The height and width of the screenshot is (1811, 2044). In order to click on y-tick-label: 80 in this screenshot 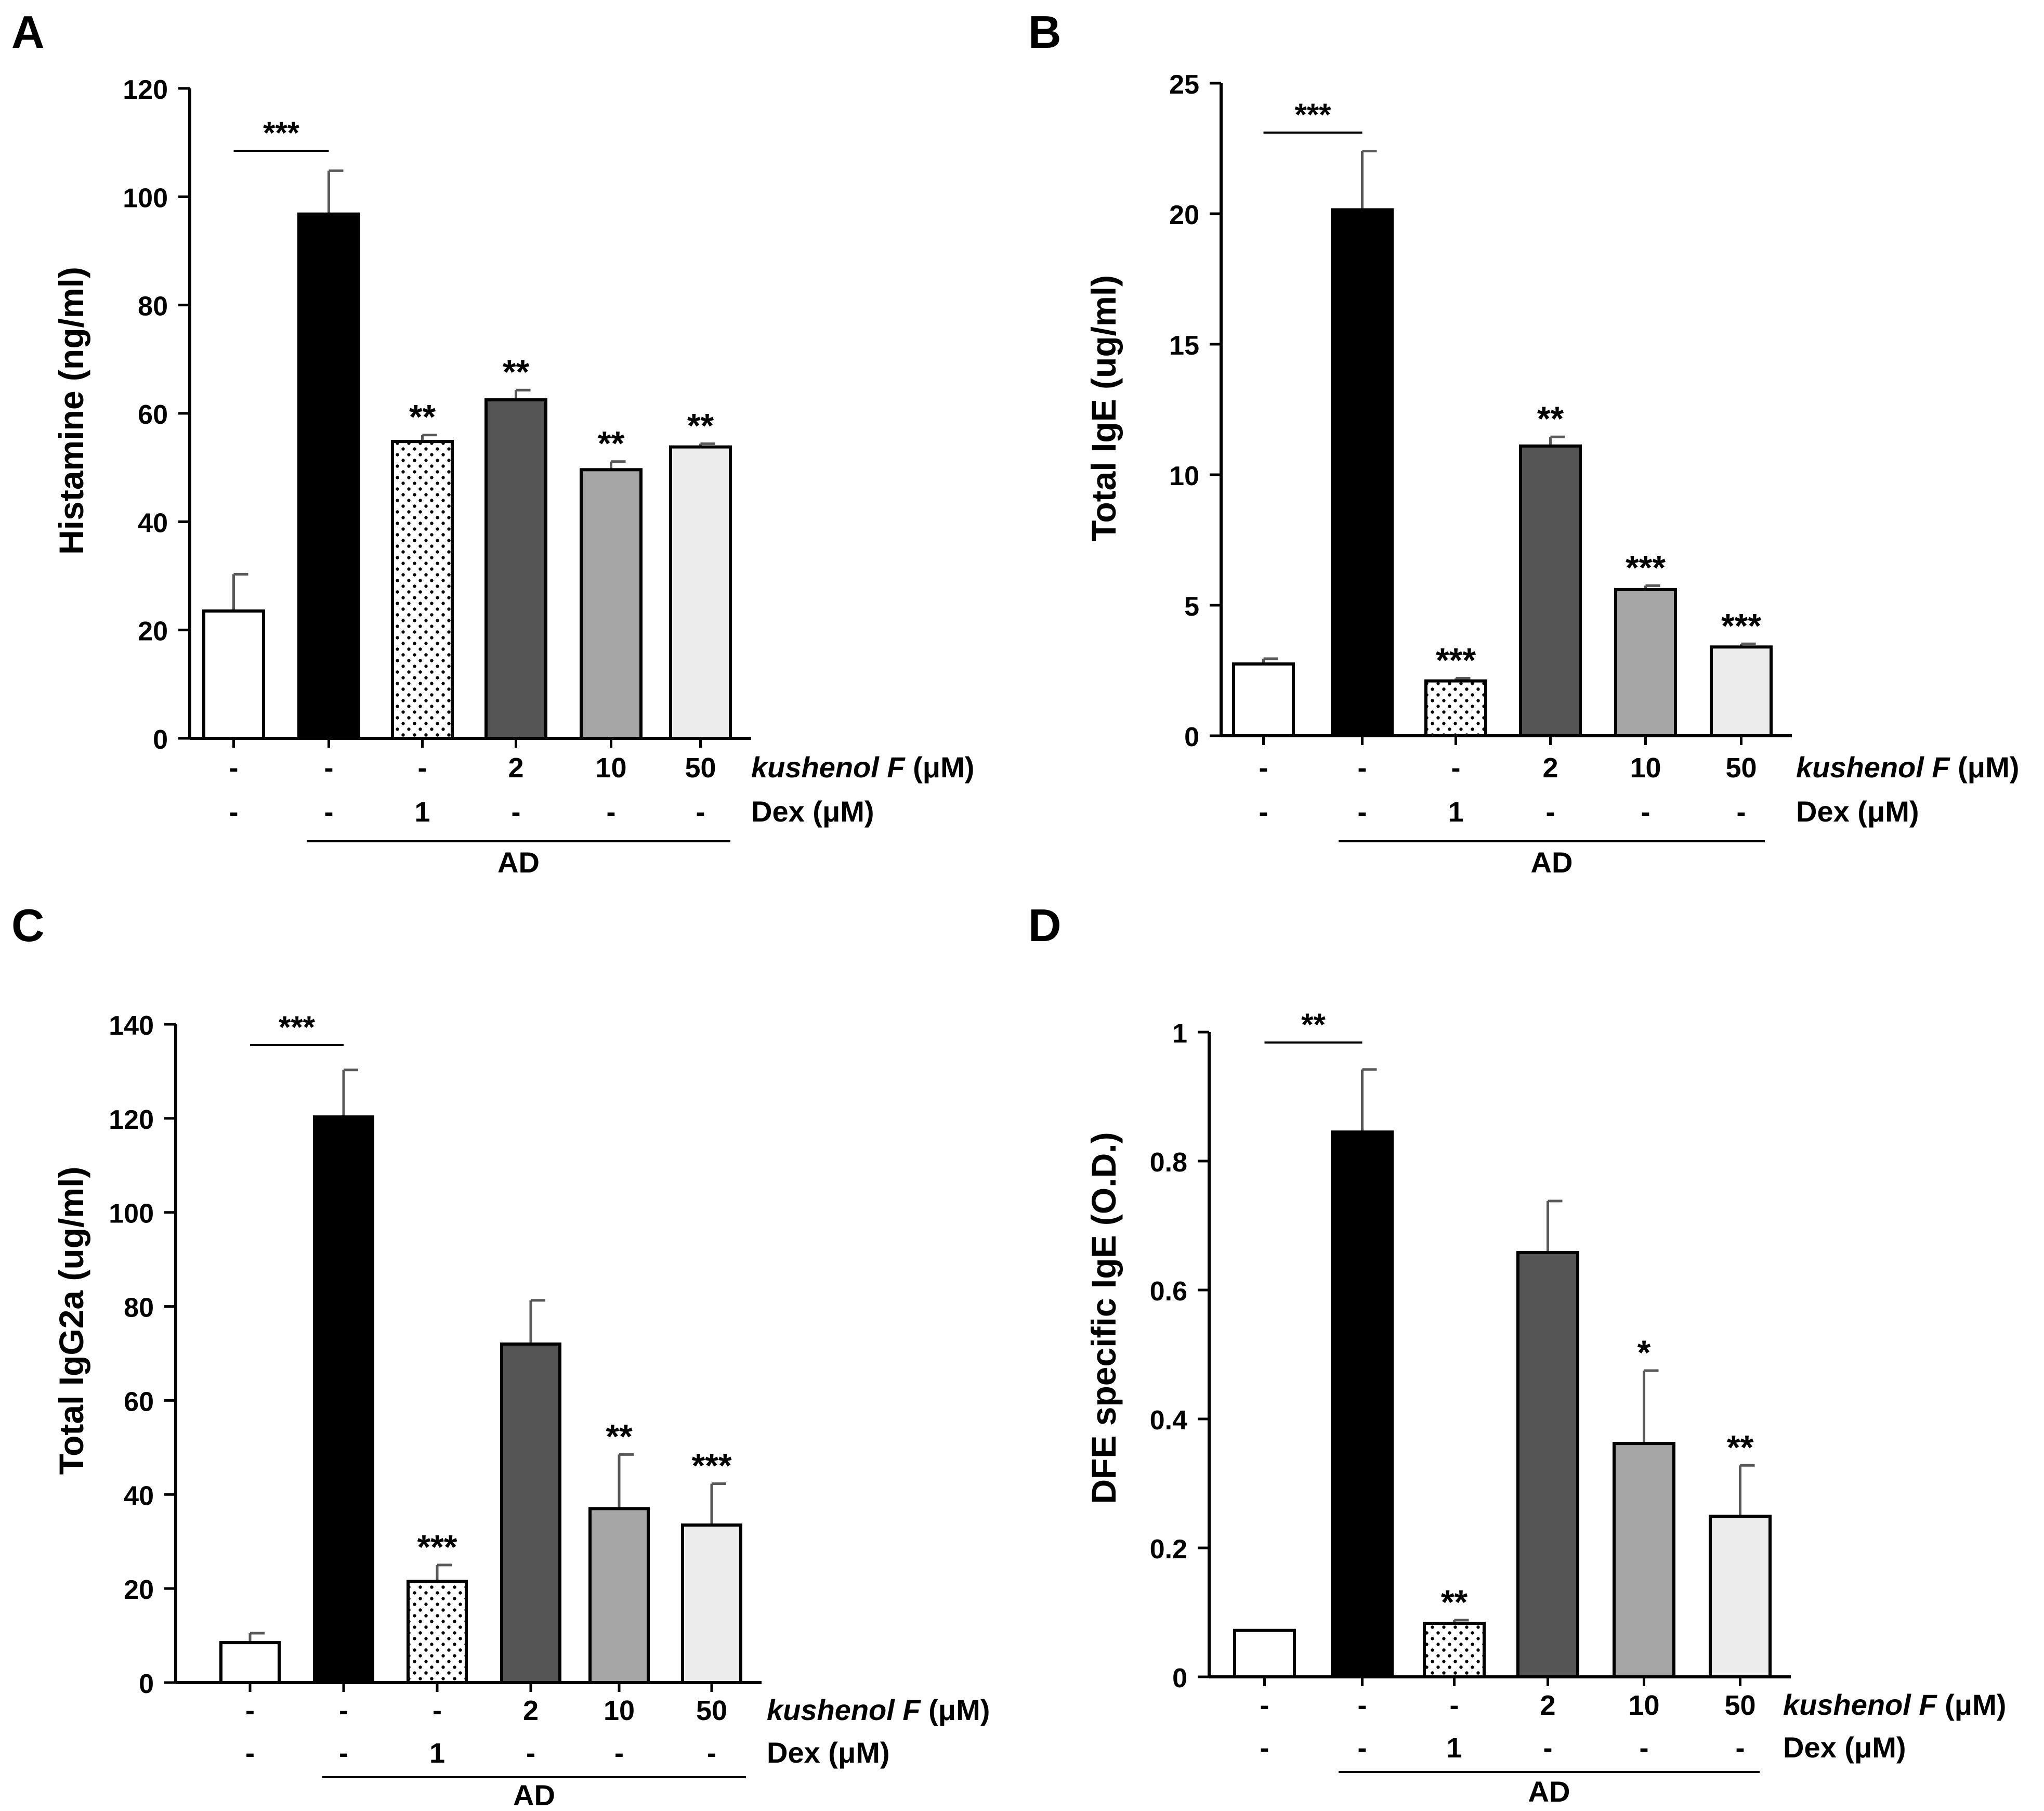, I will do `click(153, 307)`.